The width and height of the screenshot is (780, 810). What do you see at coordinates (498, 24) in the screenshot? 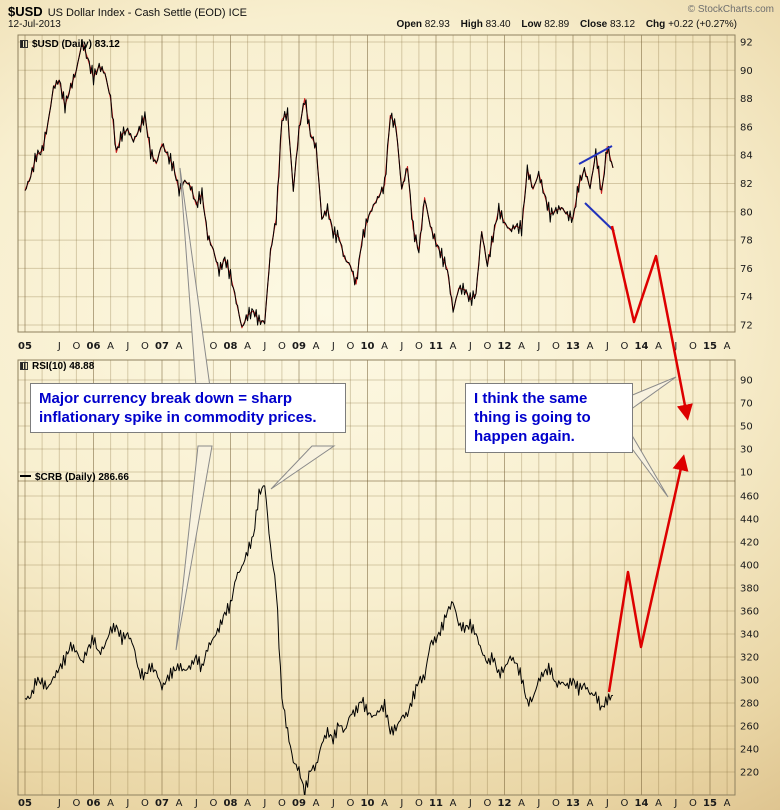
I see `high-value: 83.40` at bounding box center [498, 24].